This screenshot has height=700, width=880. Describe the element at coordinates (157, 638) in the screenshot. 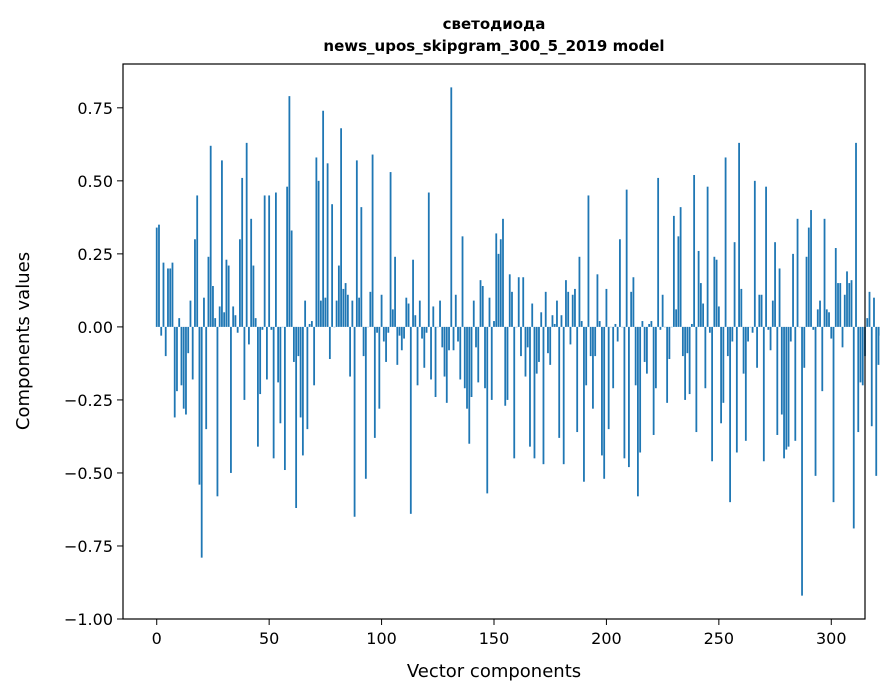

I see `x-tick-label: 0` at that location.